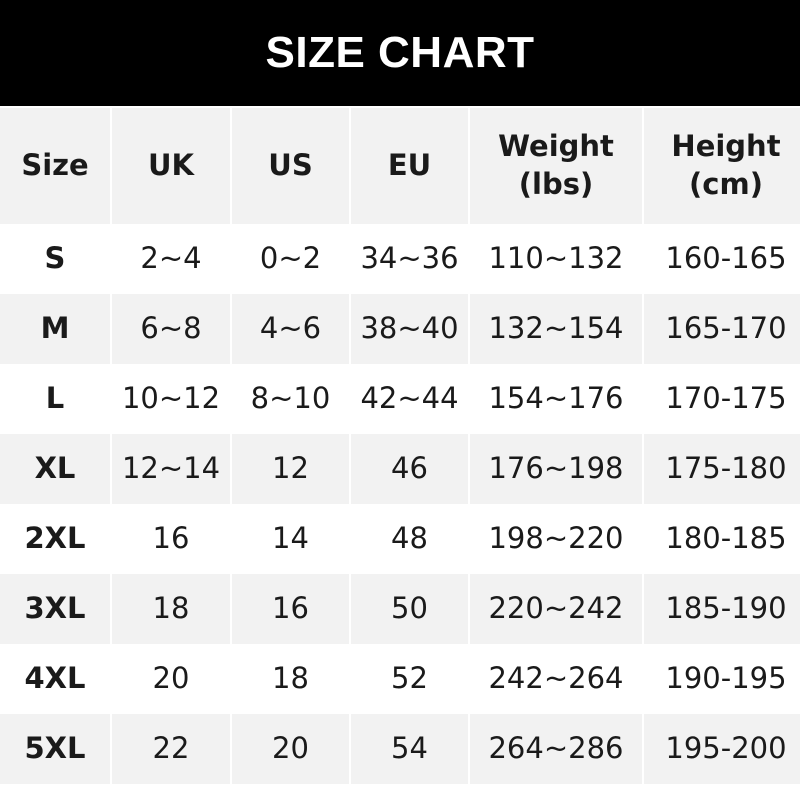 This screenshot has width=800, height=800. I want to click on column-header: EU, so click(409, 166).